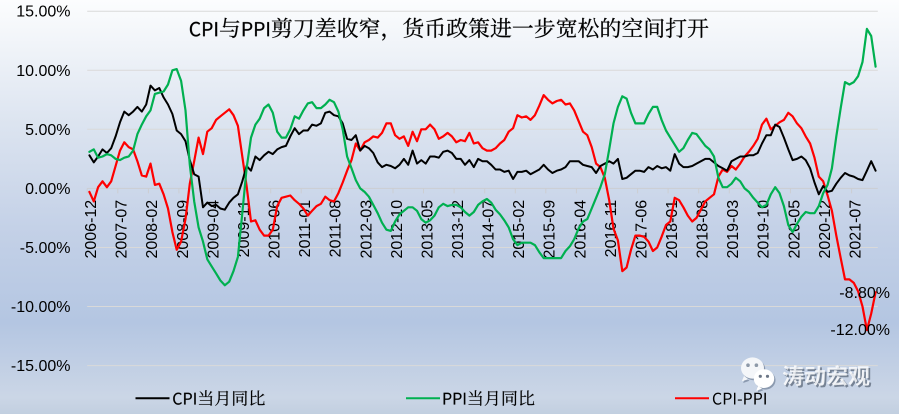 Image resolution: width=899 pixels, height=419 pixels. Describe the element at coordinates (213, 229) in the screenshot. I see `svg-text: 2009-04` at that location.